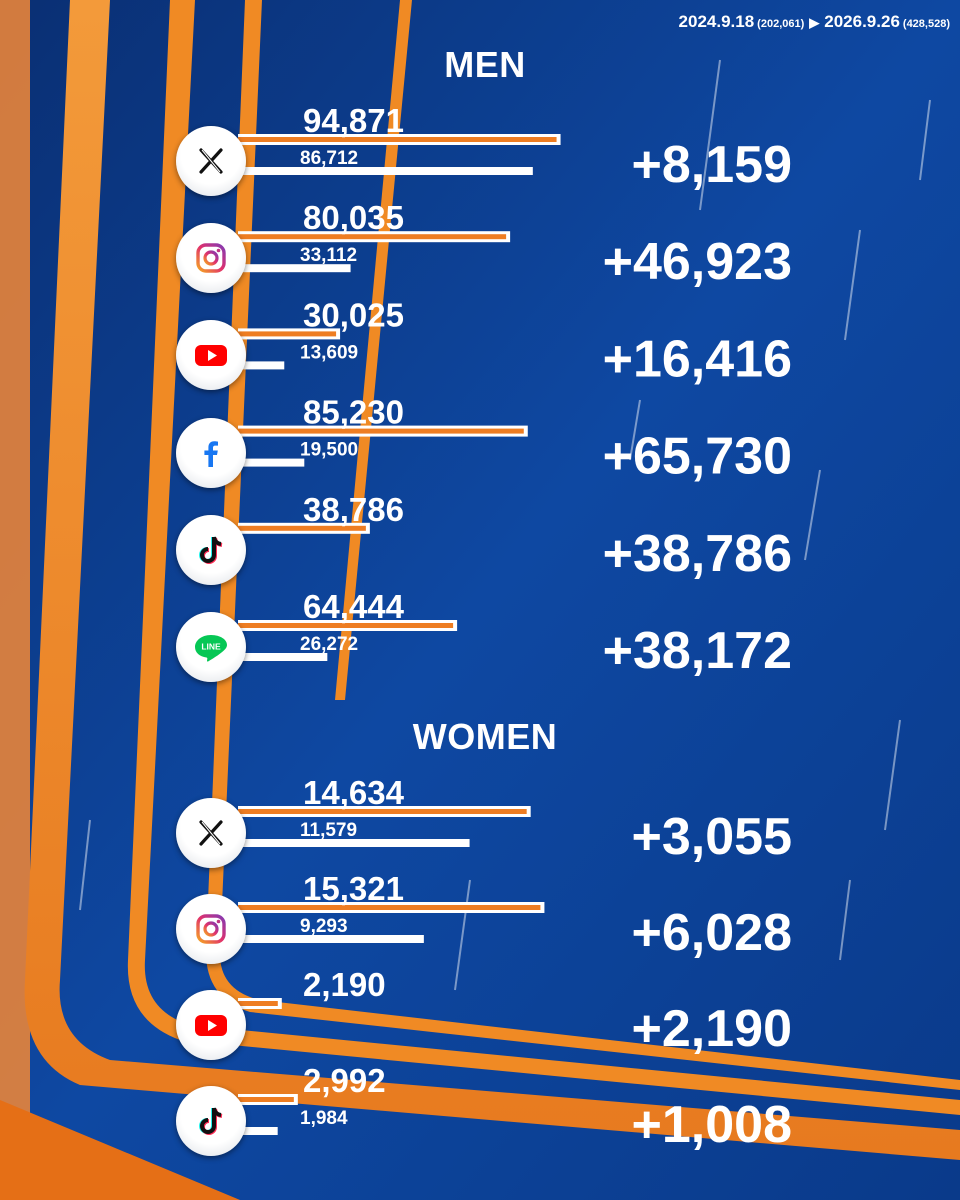 Image resolution: width=960 pixels, height=1200 pixels. Describe the element at coordinates (926, 24) in the screenshot. I see `to-total: (428,528)` at that location.